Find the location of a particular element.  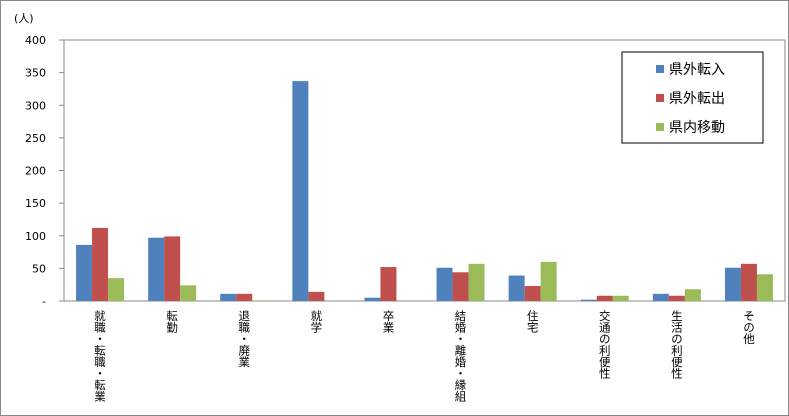

y-tick-label: 400 is located at coordinates (35, 40).